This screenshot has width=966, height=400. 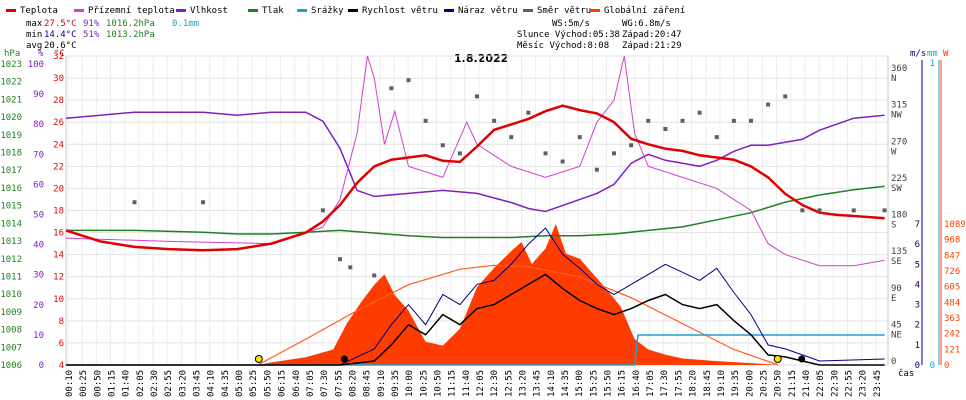 What do you see at coordinates (58, 57) in the screenshot?
I see `temp-tick: 32` at bounding box center [58, 57].